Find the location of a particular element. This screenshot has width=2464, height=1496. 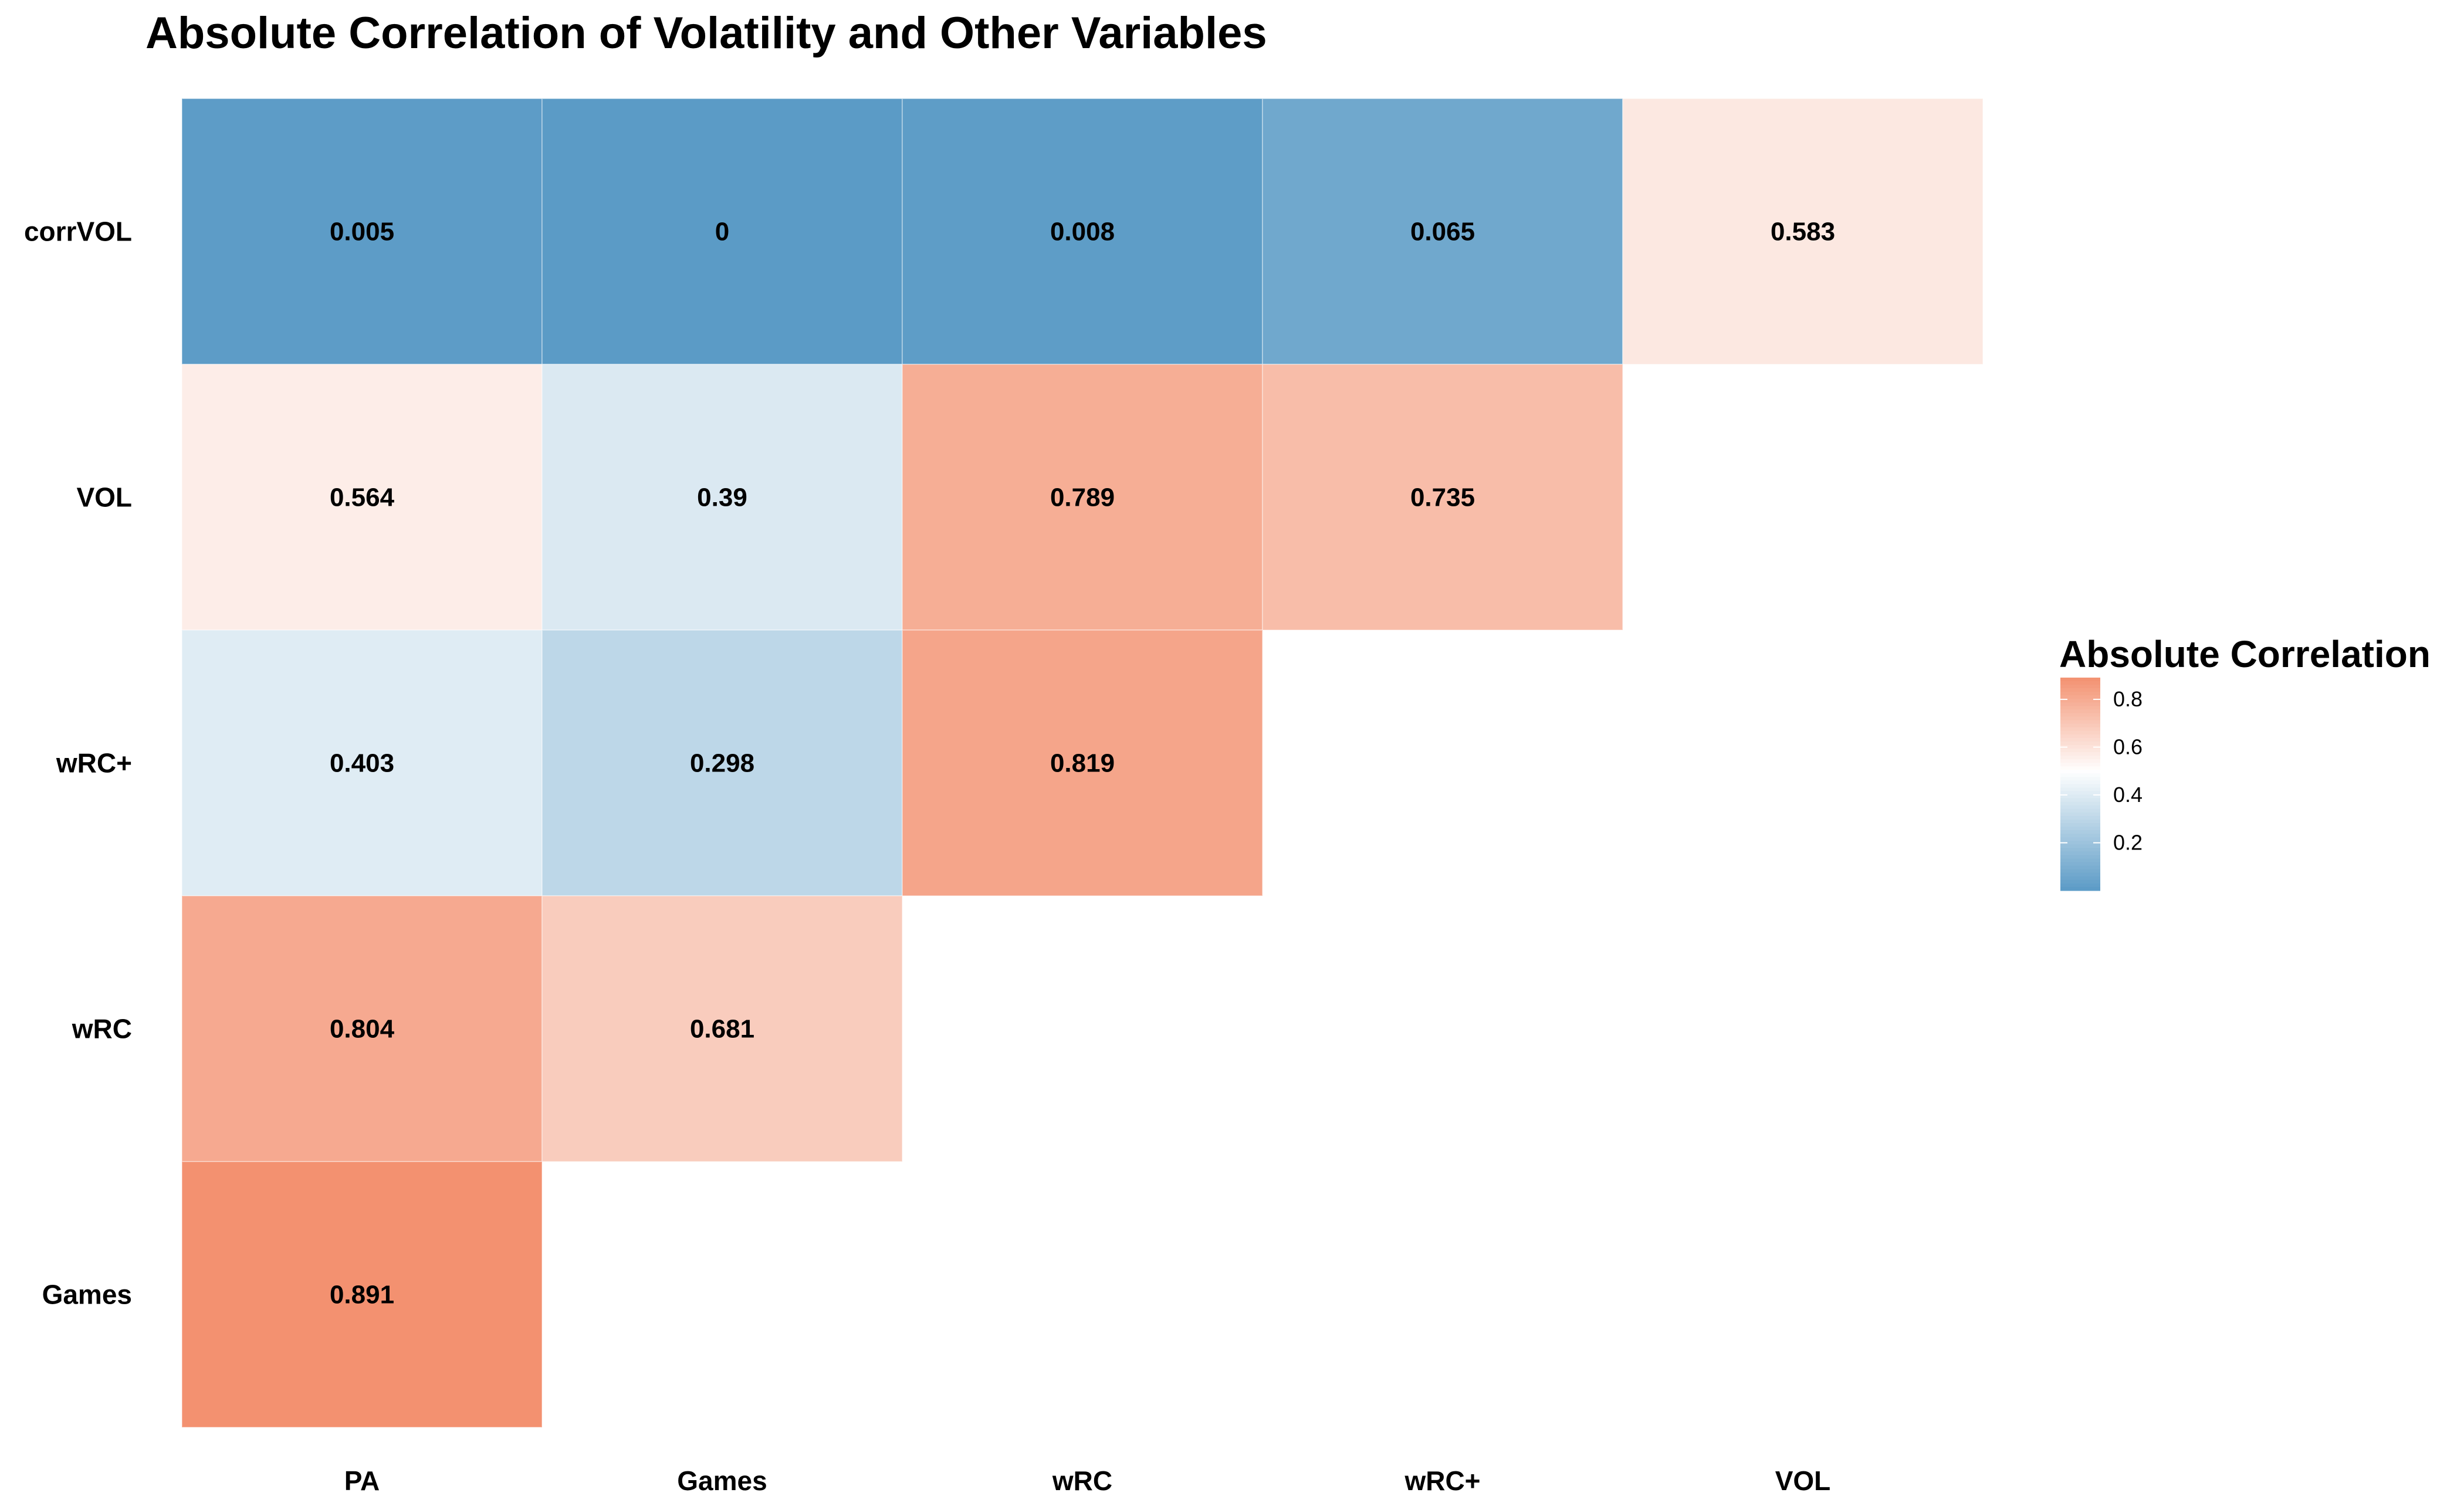

heatmap-cell-value: 0.298 is located at coordinates (722, 763).